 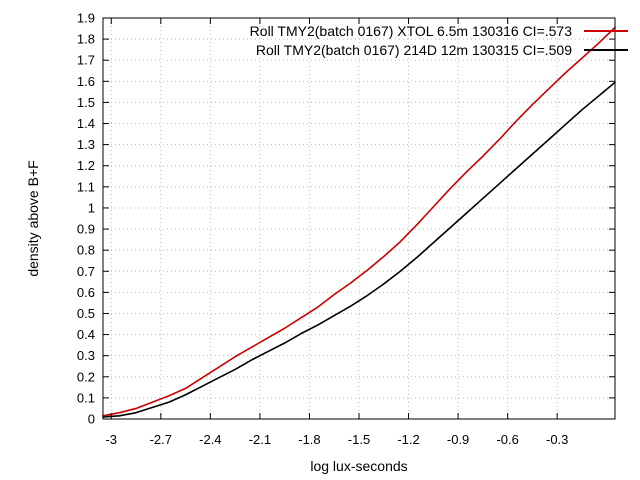 I want to click on x-tick-label: -0.3, so click(x=557, y=439).